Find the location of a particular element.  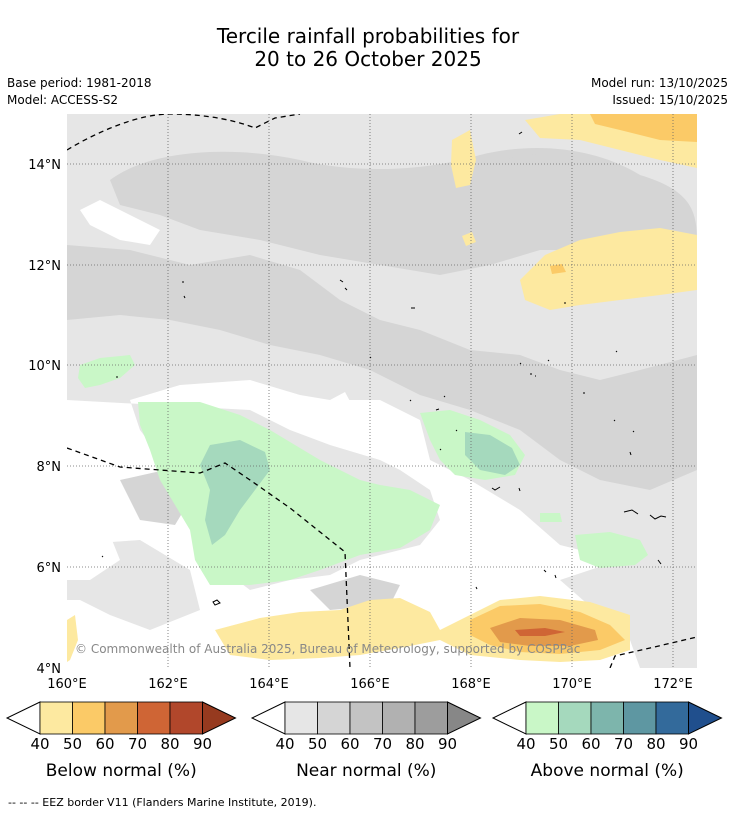

title-line-2: 20 to 26 October 2025 is located at coordinates (368, 59).